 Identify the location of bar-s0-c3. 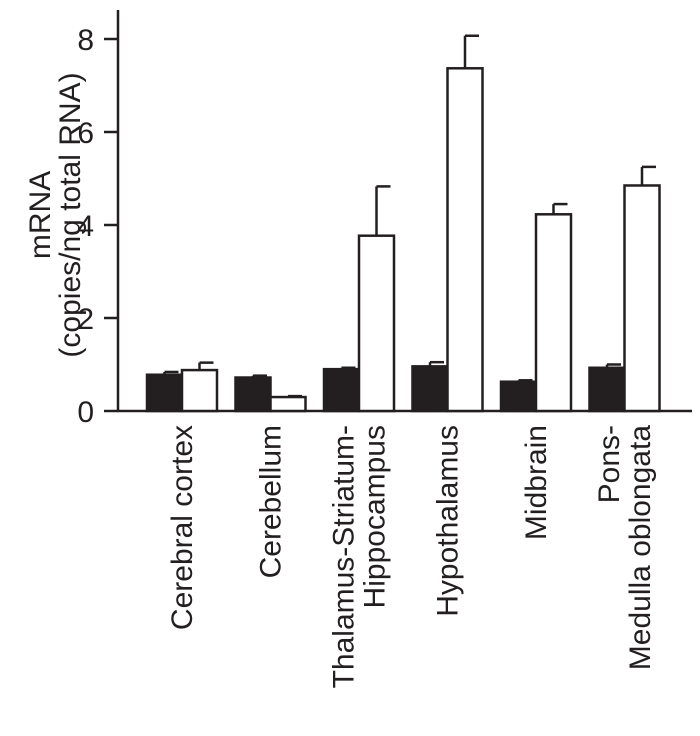
(430, 389).